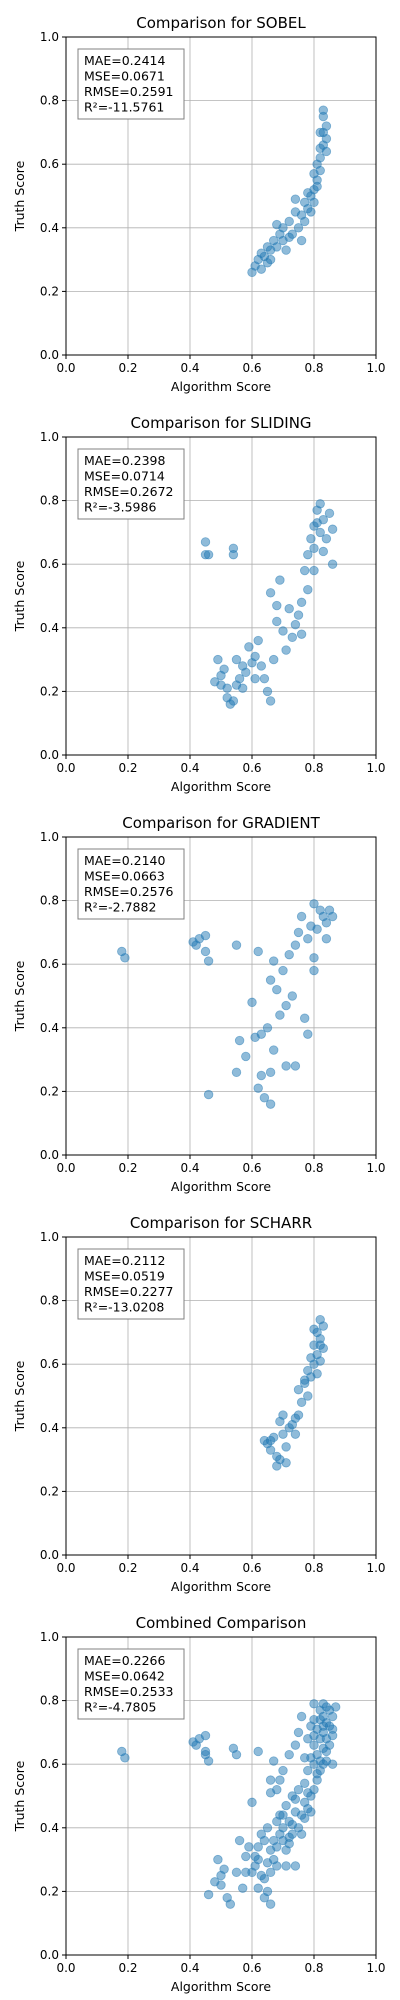 This screenshot has width=400, height=2000. I want to click on chart-title: Comparison for GRADIENT, so click(221, 823).